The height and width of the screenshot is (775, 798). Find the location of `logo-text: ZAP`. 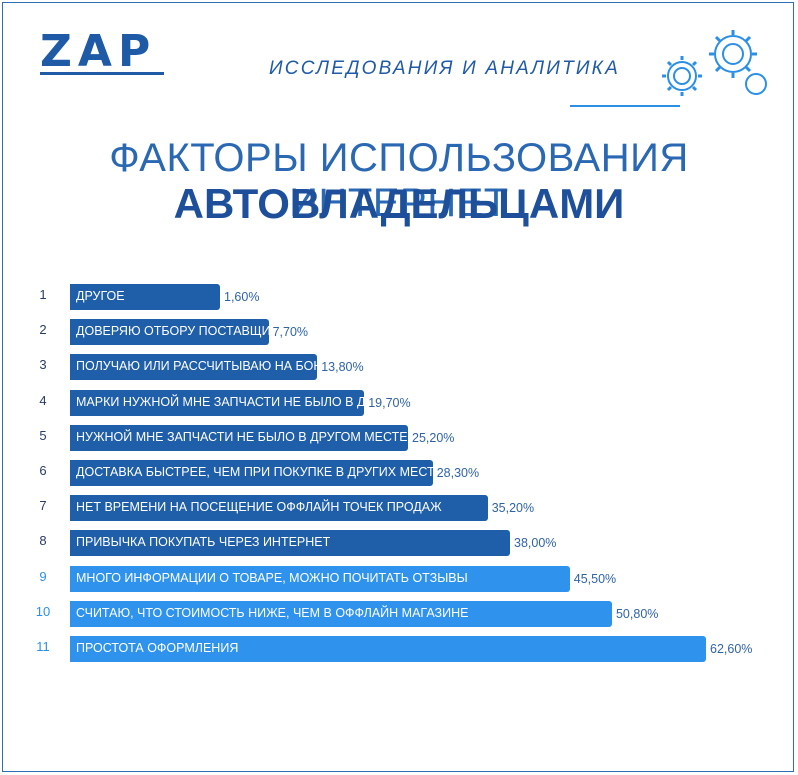

logo-text: ZAP is located at coordinates (98, 51).